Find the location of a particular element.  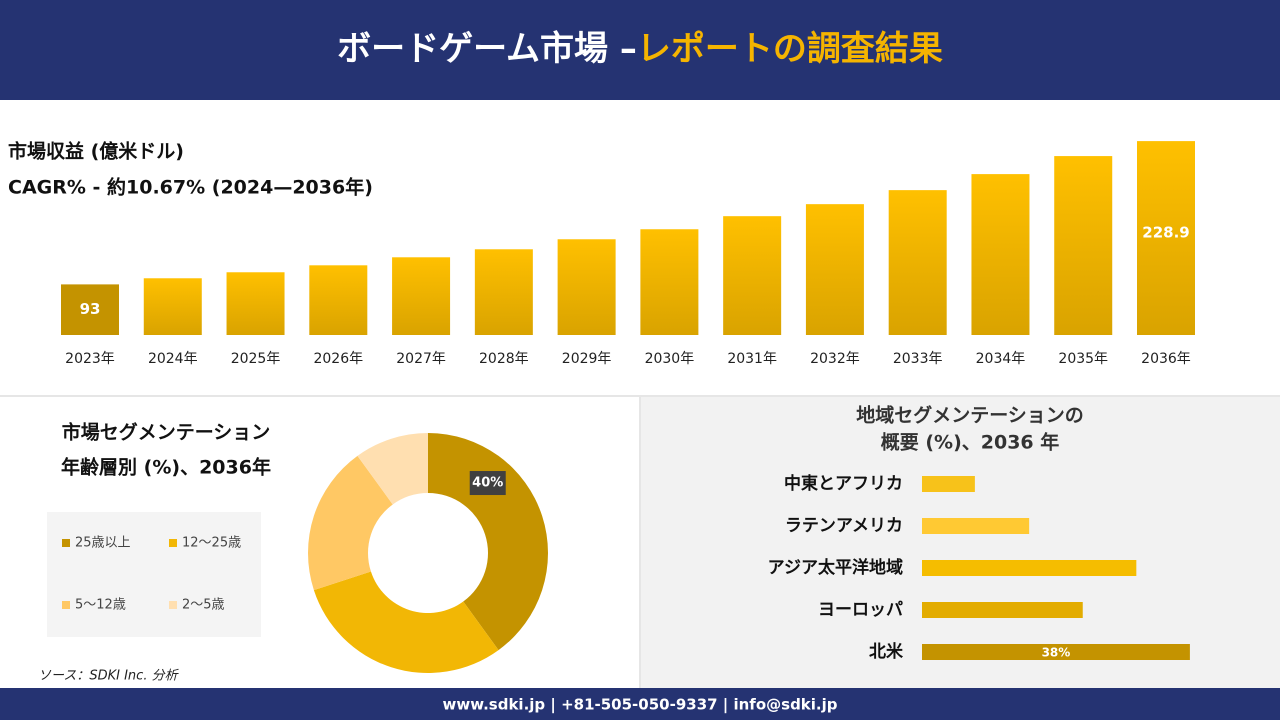

legend-label: 2〜5歳 is located at coordinates (203, 605).